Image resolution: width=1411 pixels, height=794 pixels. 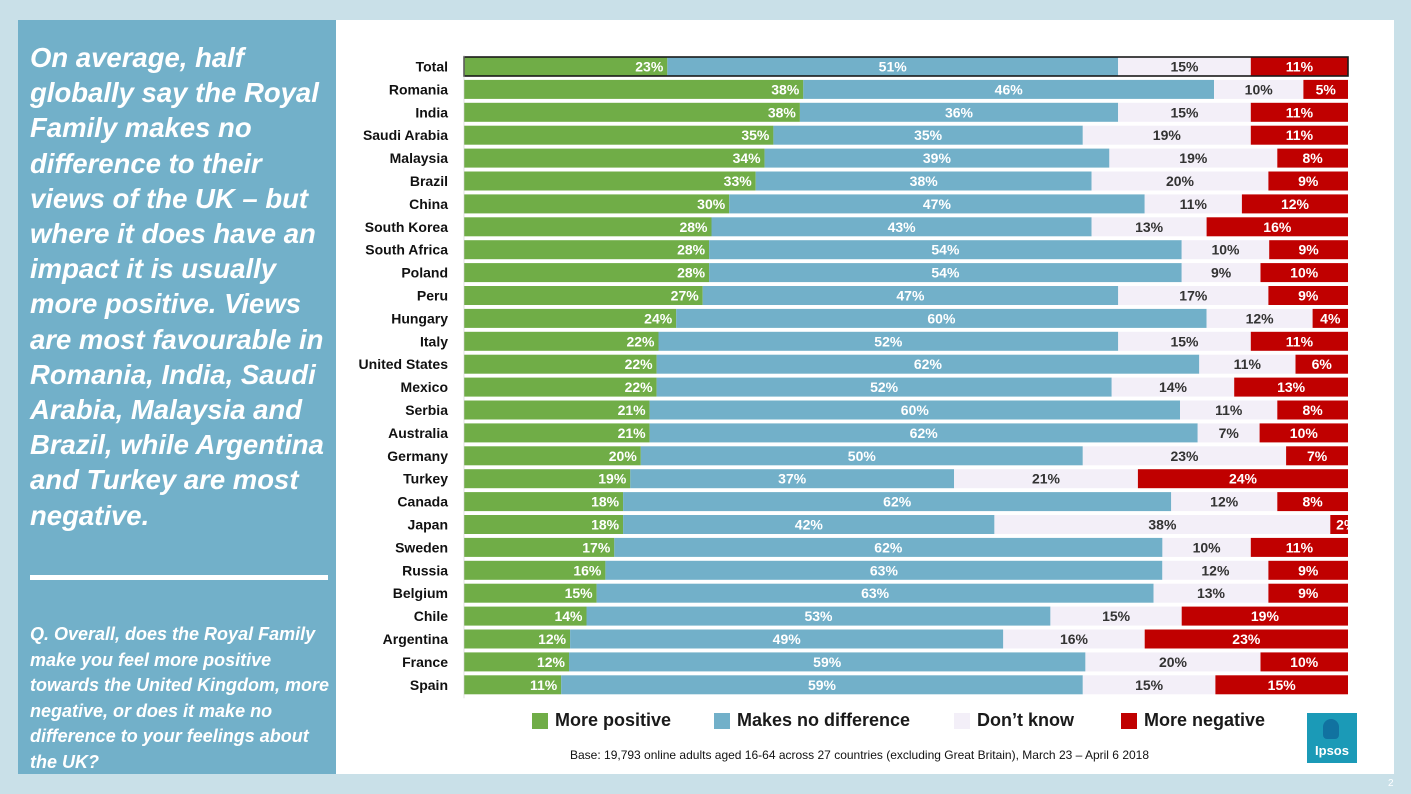 What do you see at coordinates (888, 341) in the screenshot?
I see `value-label-italy-makes-no-difference: 52%` at bounding box center [888, 341].